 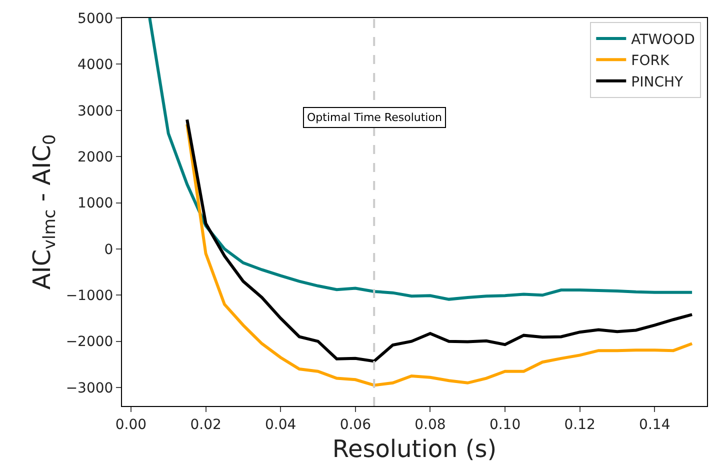 What do you see at coordinates (414, 449) in the screenshot?
I see `x-axis-title: Resolution (s)` at bounding box center [414, 449].